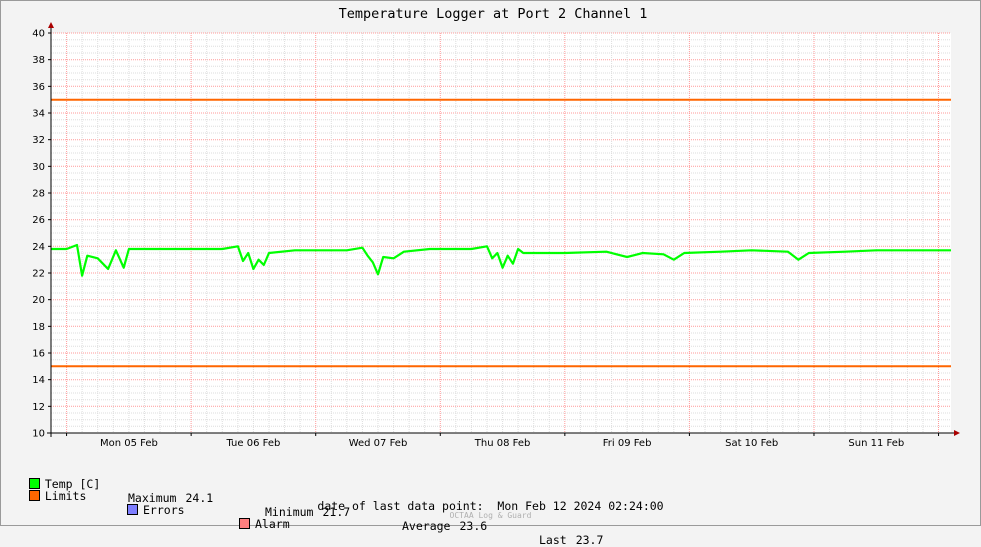  What do you see at coordinates (580, 506) in the screenshot?
I see `last-data-point-value: Mon Feb 12 2024 02:24:00` at bounding box center [580, 506].